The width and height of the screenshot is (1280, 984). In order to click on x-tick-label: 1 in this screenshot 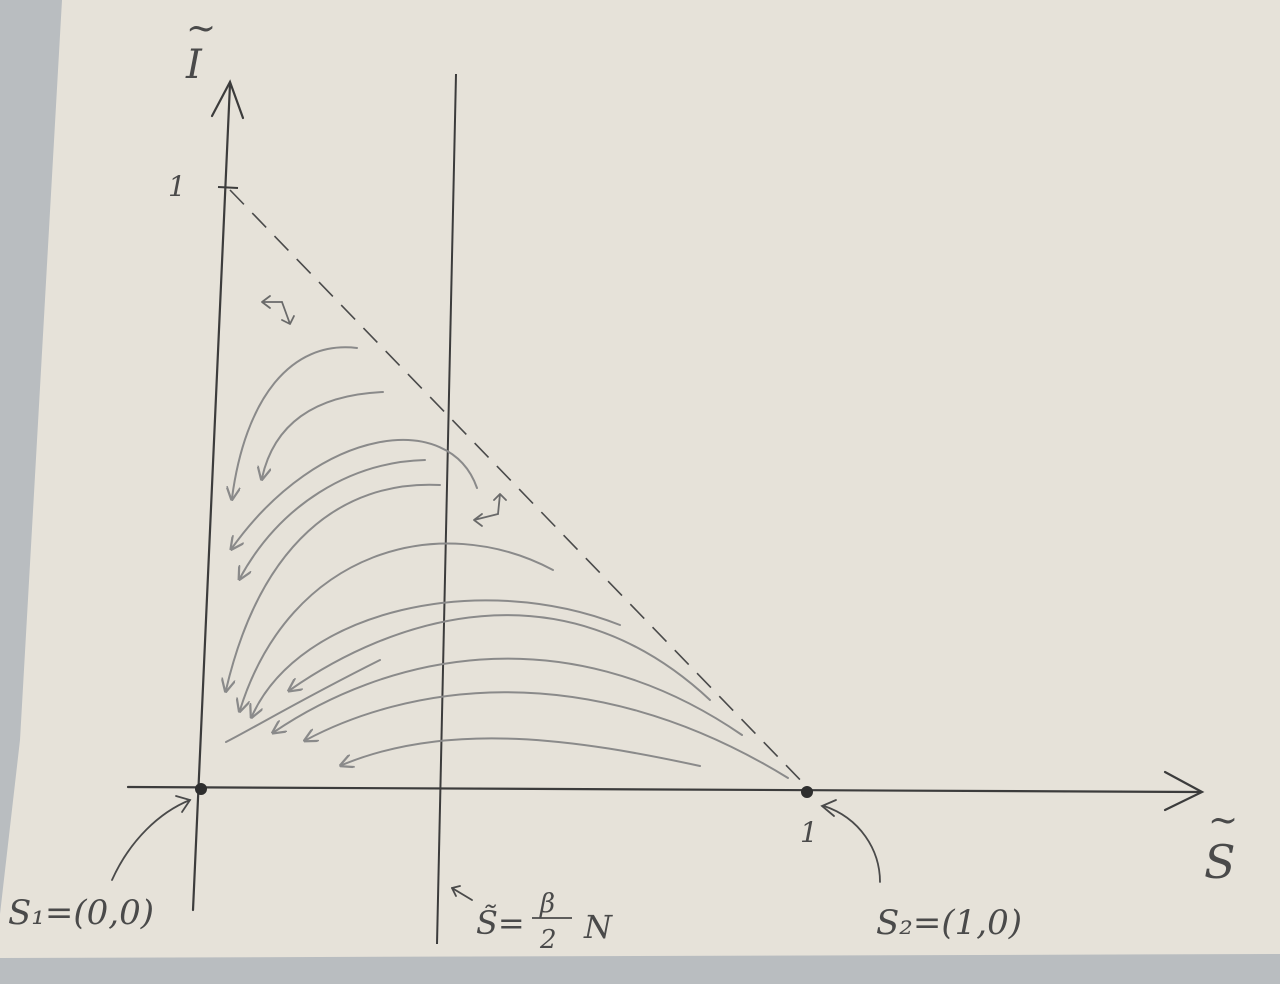, I will do `click(809, 832)`.